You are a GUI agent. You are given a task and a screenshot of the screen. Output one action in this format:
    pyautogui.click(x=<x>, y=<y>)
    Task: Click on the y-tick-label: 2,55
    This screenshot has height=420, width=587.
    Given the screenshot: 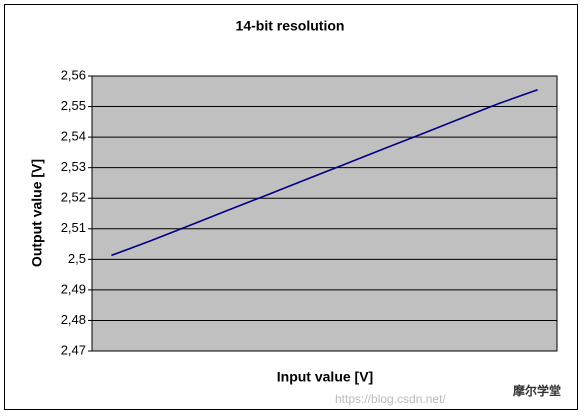 What is the action you would take?
    pyautogui.click(x=73, y=105)
    